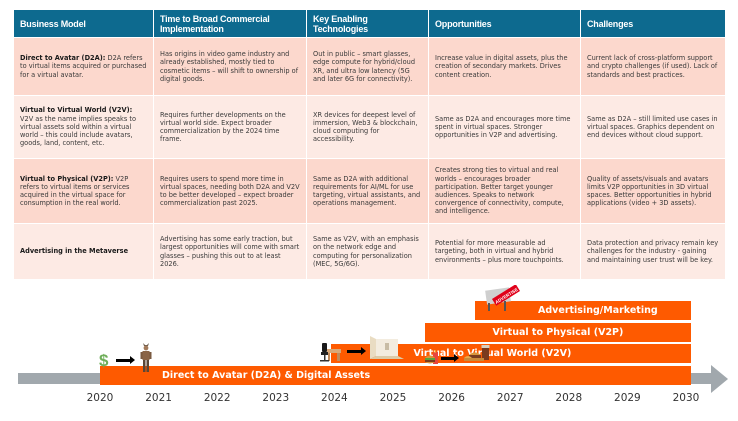 This screenshot has height=421, width=738. What do you see at coordinates (217, 398) in the screenshot?
I see `year-label: 2022` at bounding box center [217, 398].